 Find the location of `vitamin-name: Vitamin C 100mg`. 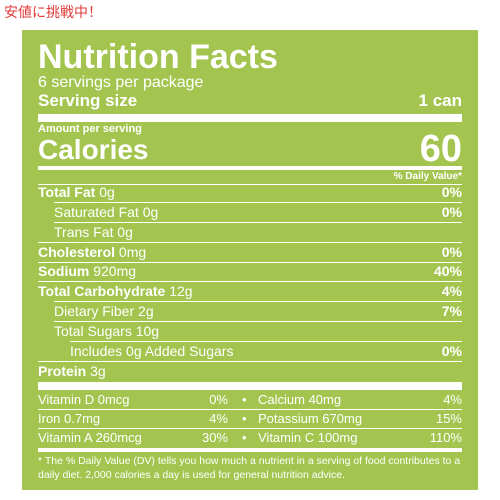

vitamin-name: Vitamin C 100mg is located at coordinates (308, 437).